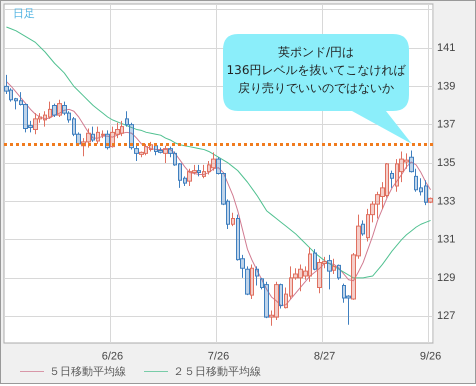  What do you see at coordinates (316, 52) in the screenshot?
I see `annotation: 英ポンド/円は` at bounding box center [316, 52].